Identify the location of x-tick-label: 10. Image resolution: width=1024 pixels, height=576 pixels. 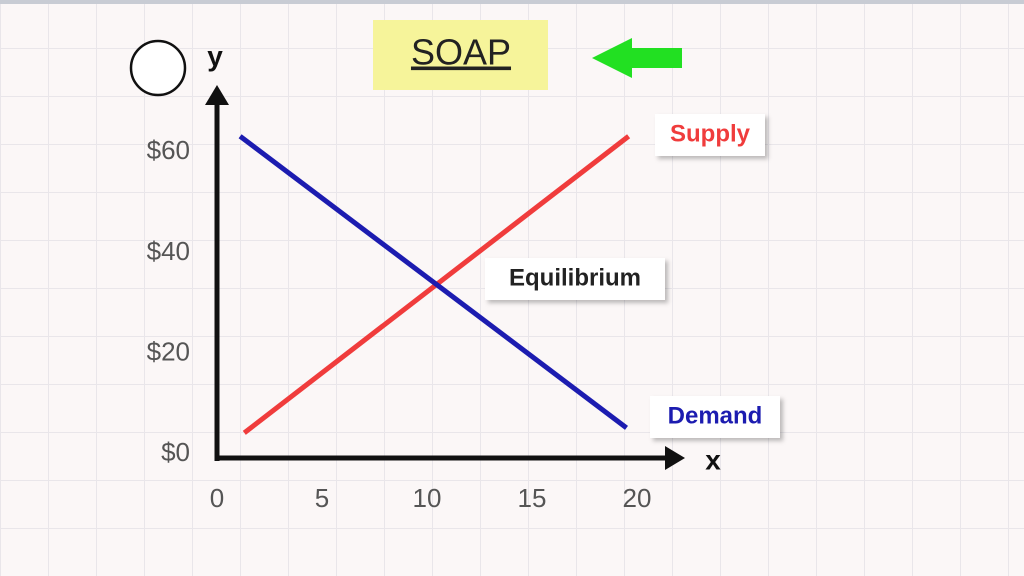
(427, 498).